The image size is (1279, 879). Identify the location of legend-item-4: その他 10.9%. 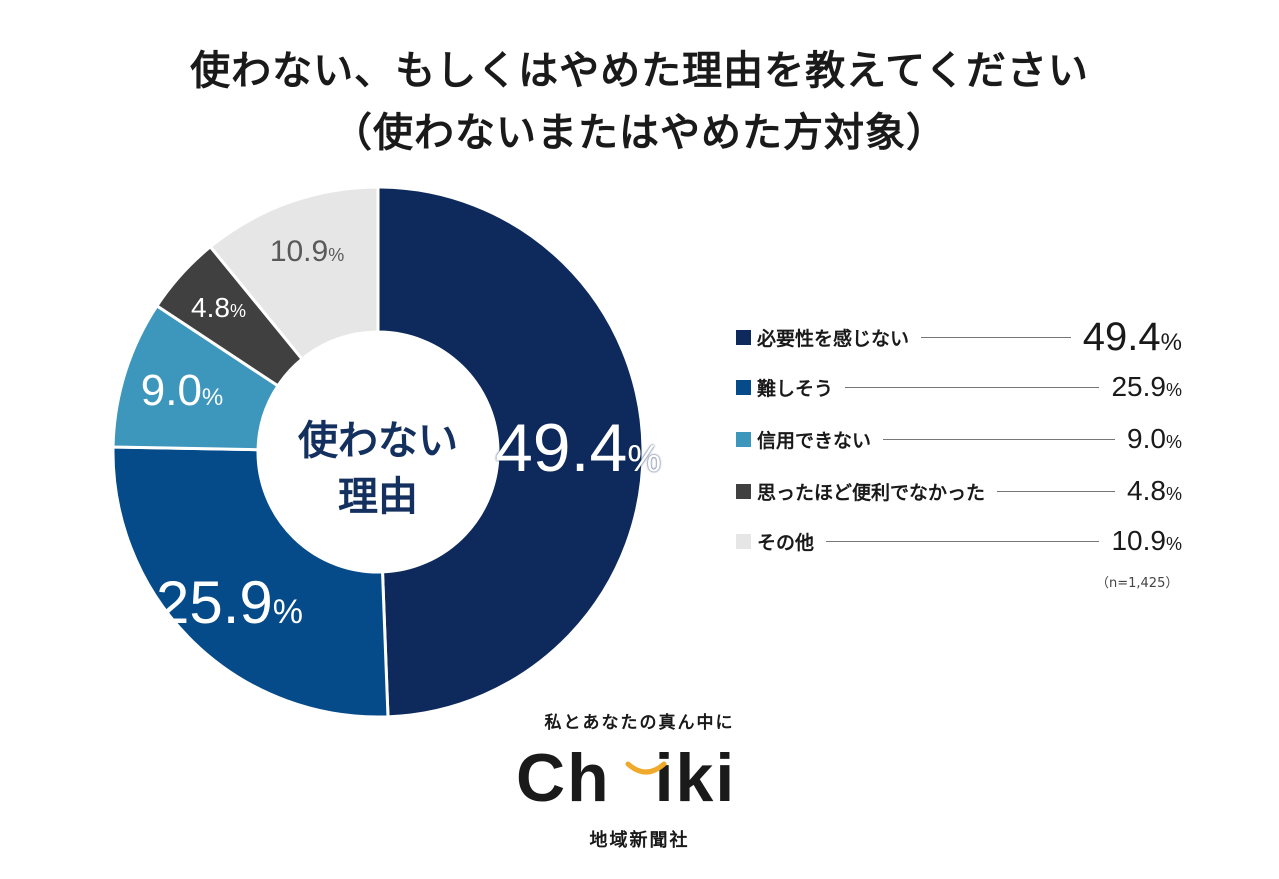
(959, 541).